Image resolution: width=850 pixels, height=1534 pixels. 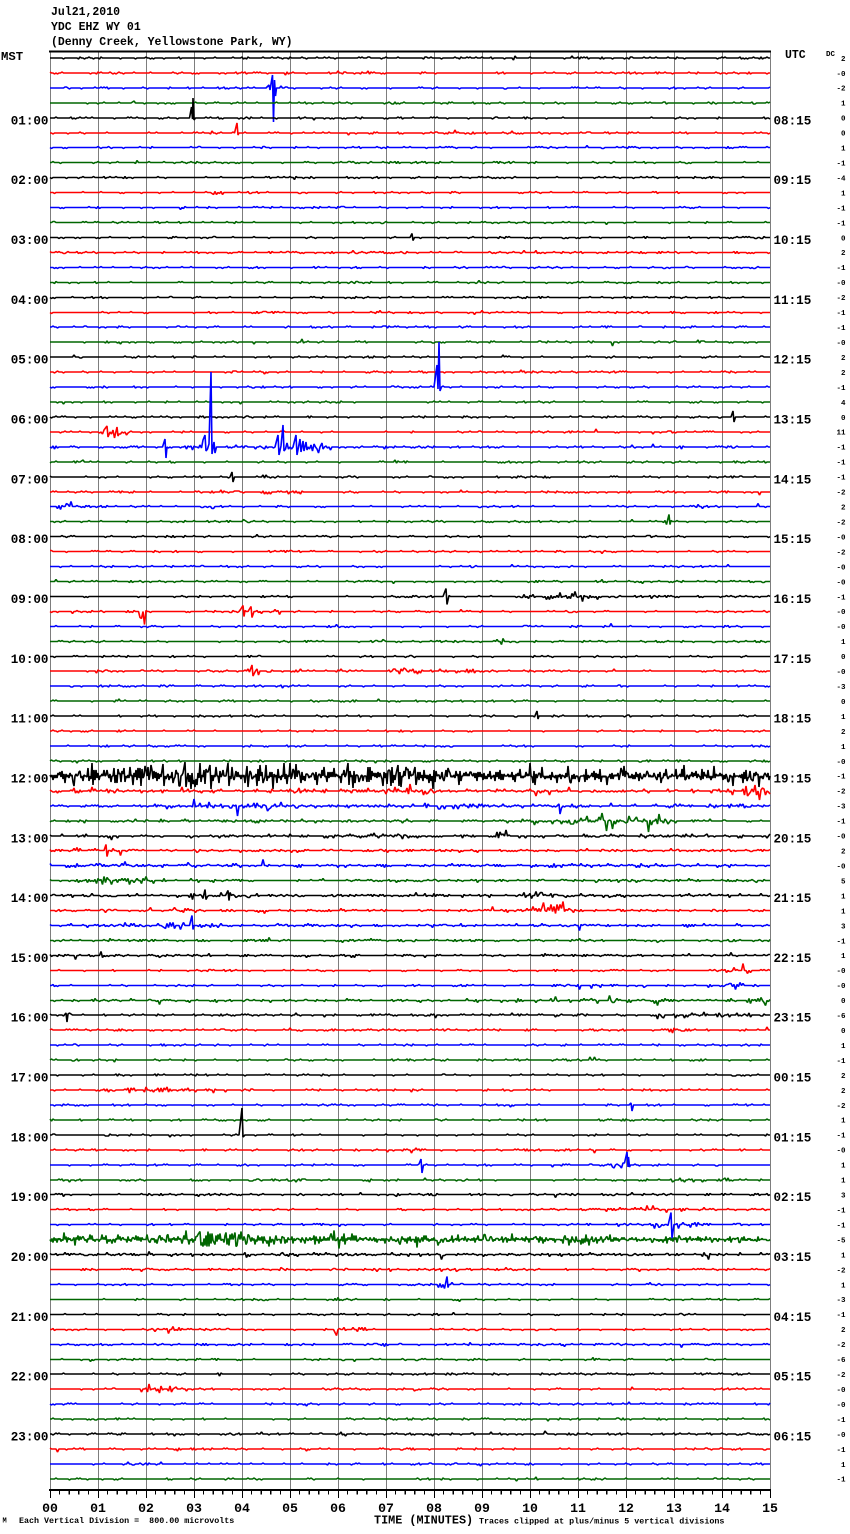 What do you see at coordinates (50, 1508) in the screenshot?
I see `svg-text: 00` at bounding box center [50, 1508].